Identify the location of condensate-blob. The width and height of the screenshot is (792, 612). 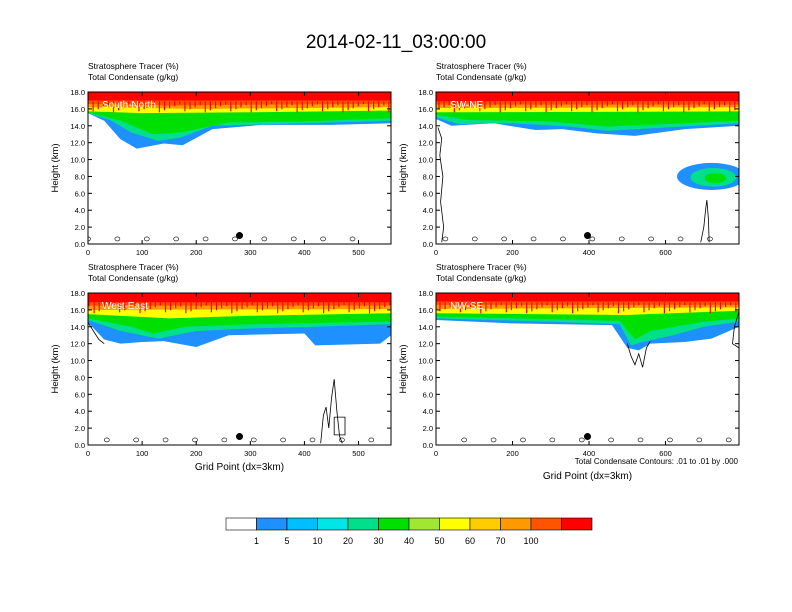
(715, 178).